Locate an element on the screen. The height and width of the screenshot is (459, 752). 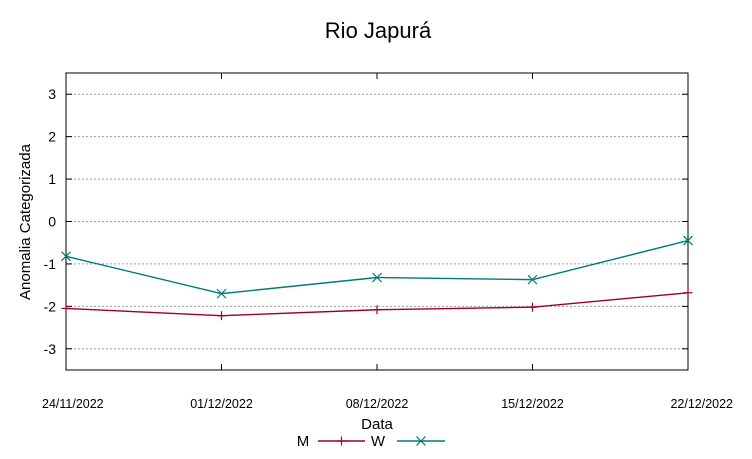
legend-item-m: M is located at coordinates (331, 441).